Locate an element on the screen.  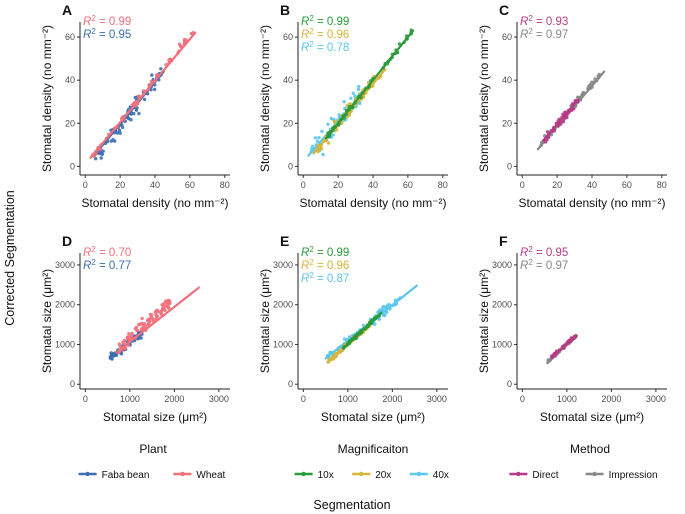
r2-annotation: R2 = 0.99 is located at coordinates (325, 252).